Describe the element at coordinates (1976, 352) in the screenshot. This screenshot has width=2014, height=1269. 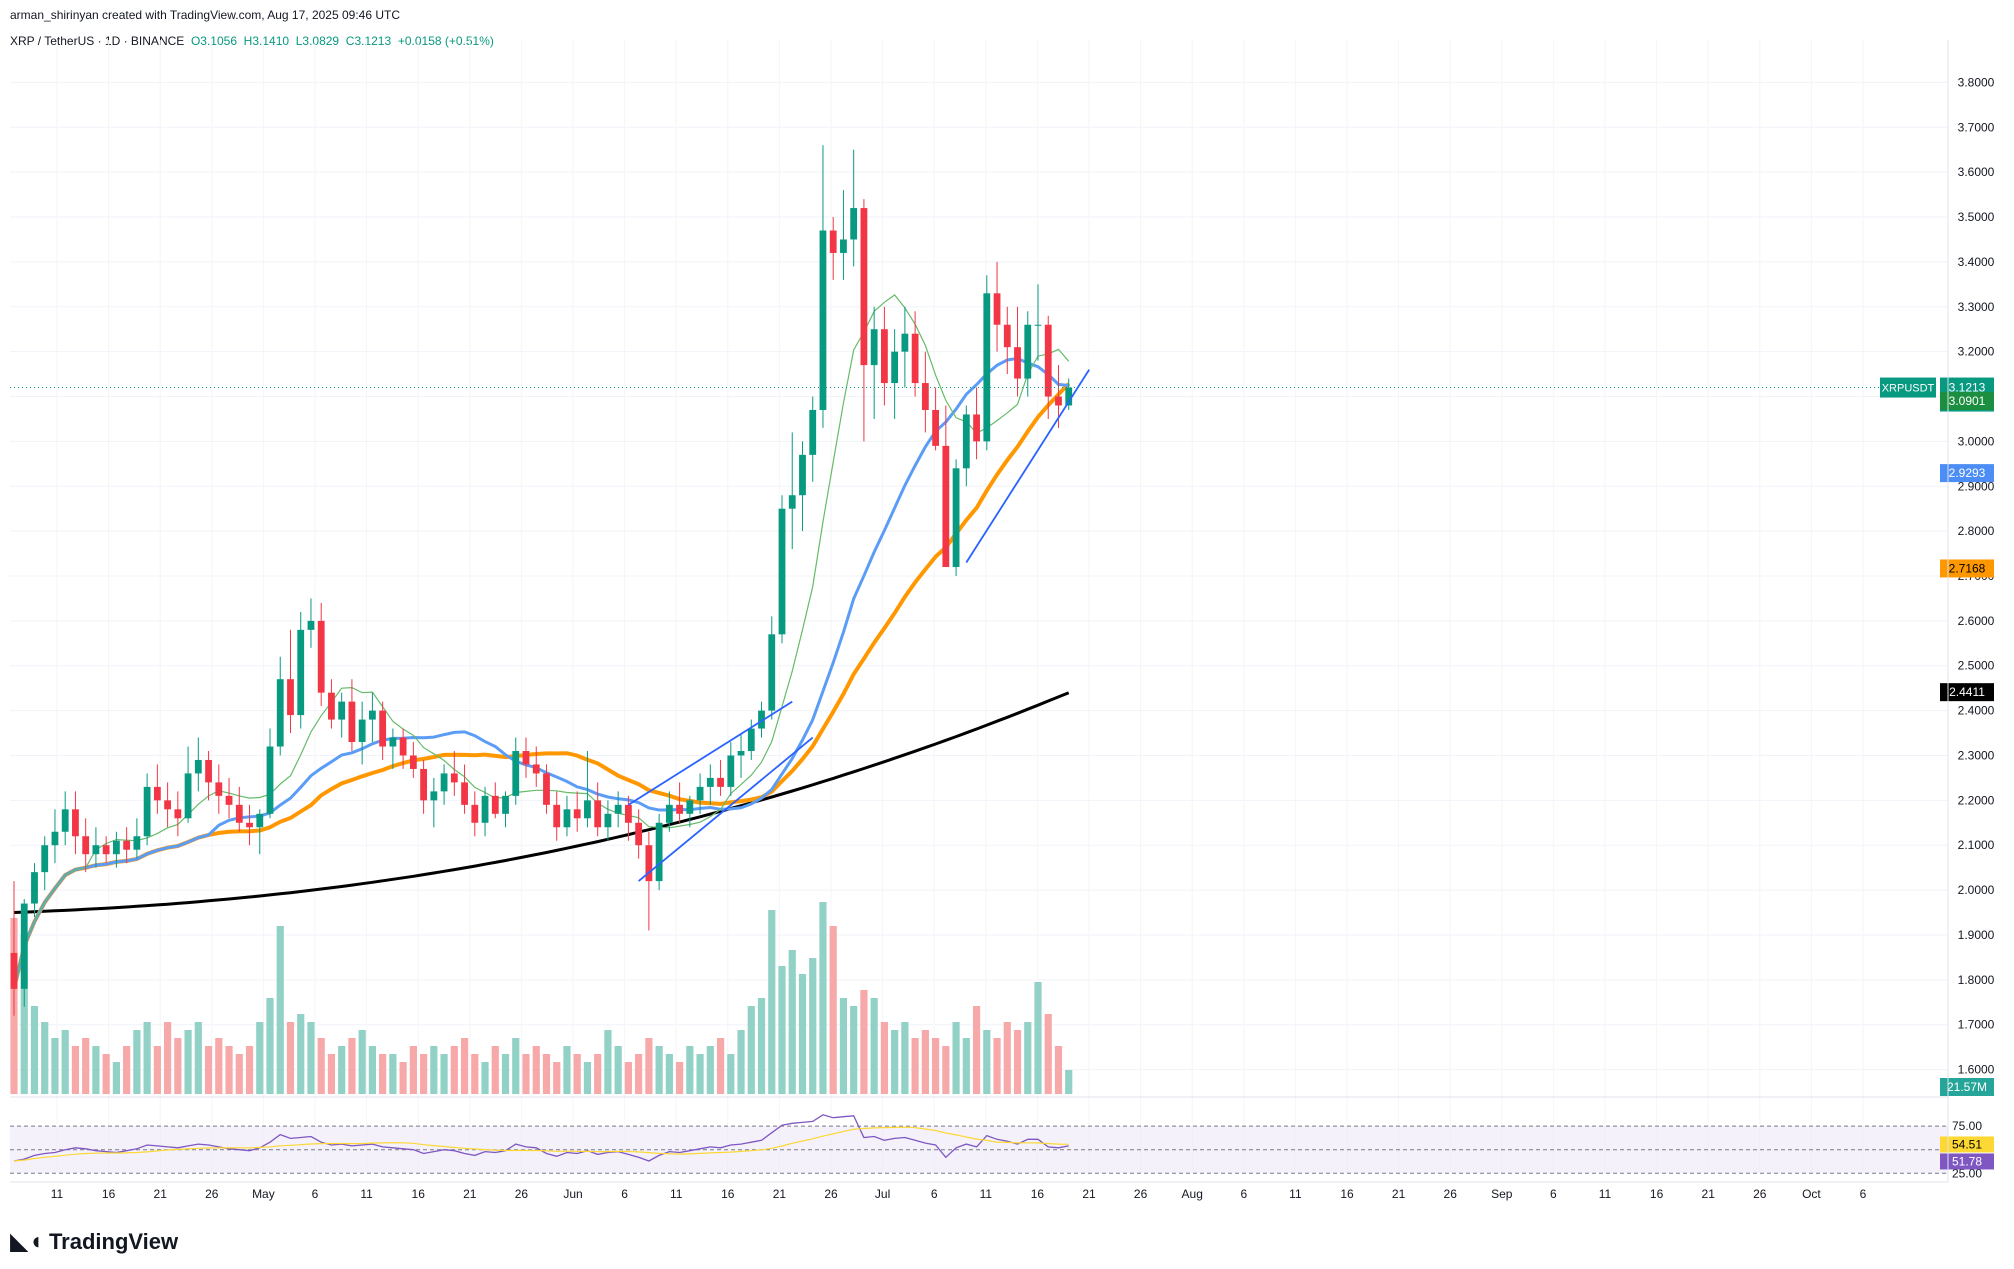
I see `y-tick-label: 3.2000` at that location.